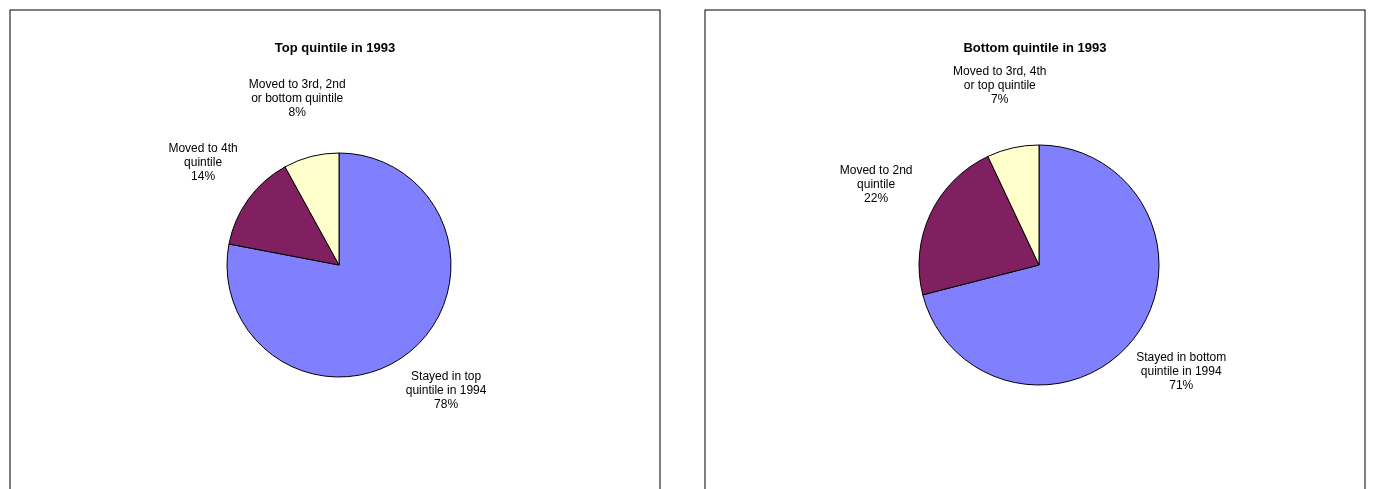  Describe the element at coordinates (203, 176) in the screenshot. I see `data-label: 14%` at that location.